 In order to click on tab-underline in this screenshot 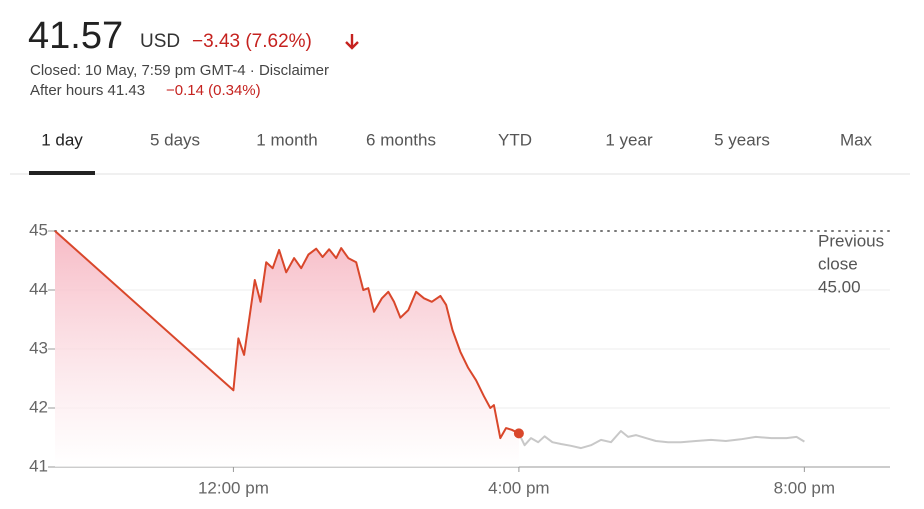, I will do `click(62, 173)`.